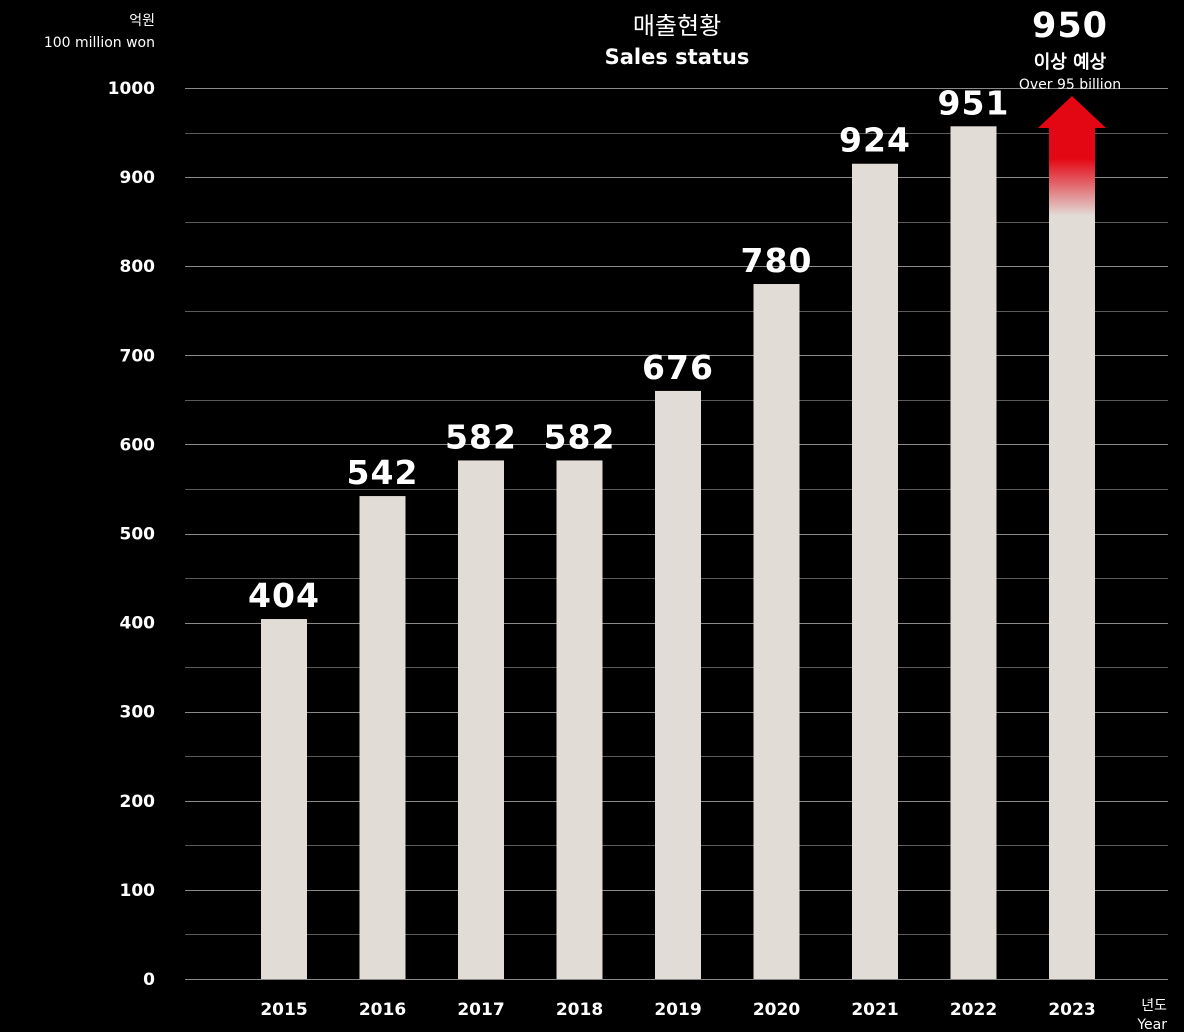 This screenshot has width=1184, height=1032. I want to click on y-tick-label: 0, so click(149, 980).